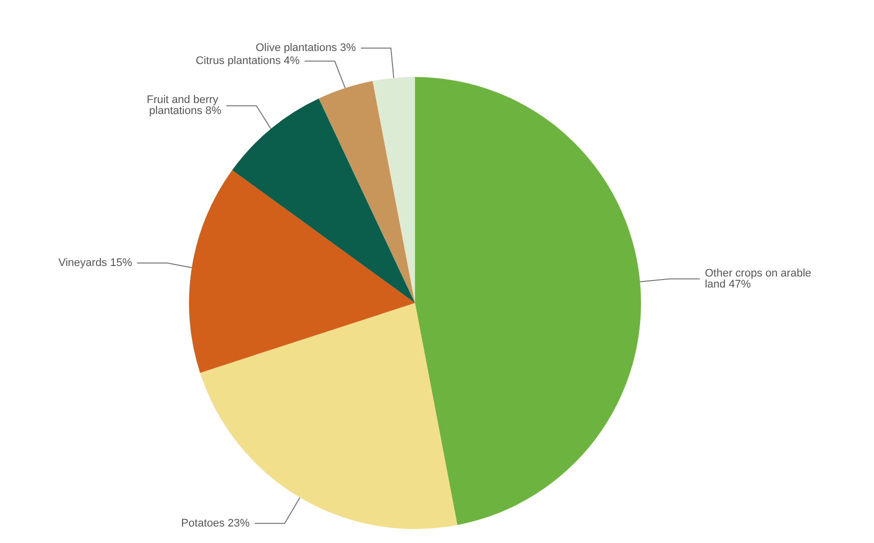  What do you see at coordinates (95, 262) in the screenshot?
I see `slice-label: Vineyards 15%` at bounding box center [95, 262].